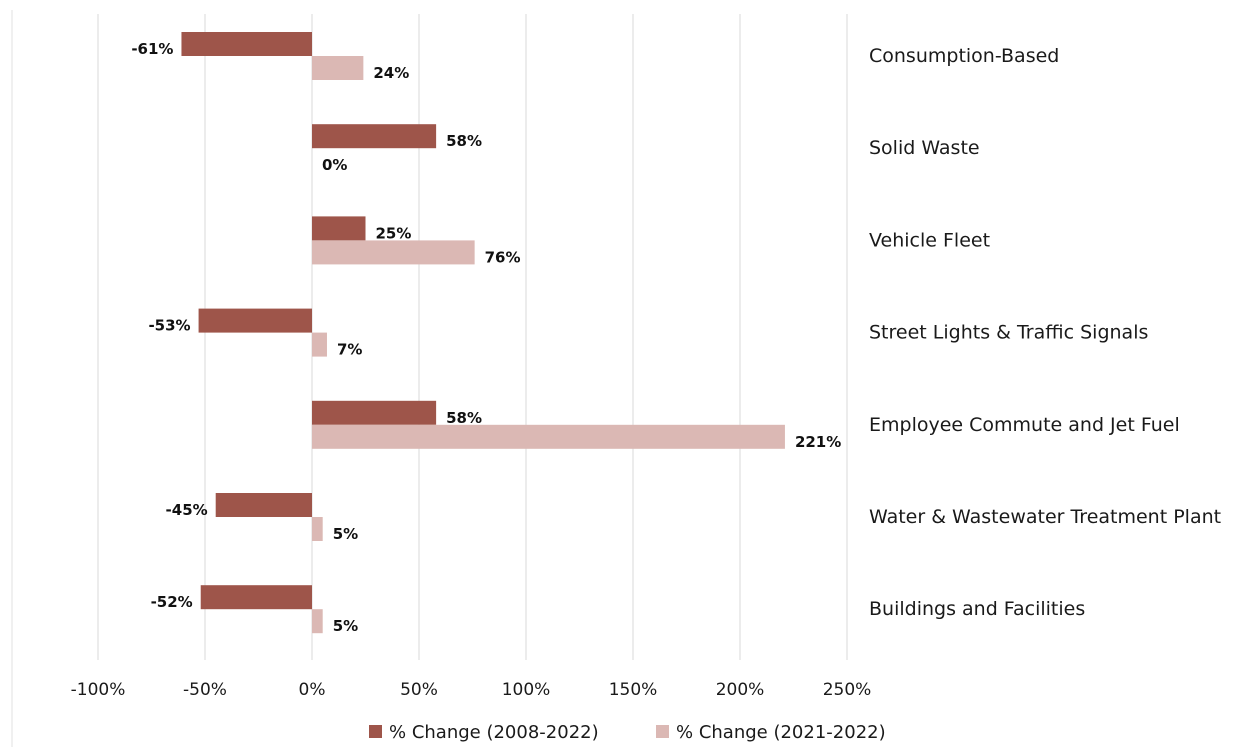 Image resolution: width=1238 pixels, height=747 pixels. I want to click on x-tick-label: -50%, so click(205, 690).